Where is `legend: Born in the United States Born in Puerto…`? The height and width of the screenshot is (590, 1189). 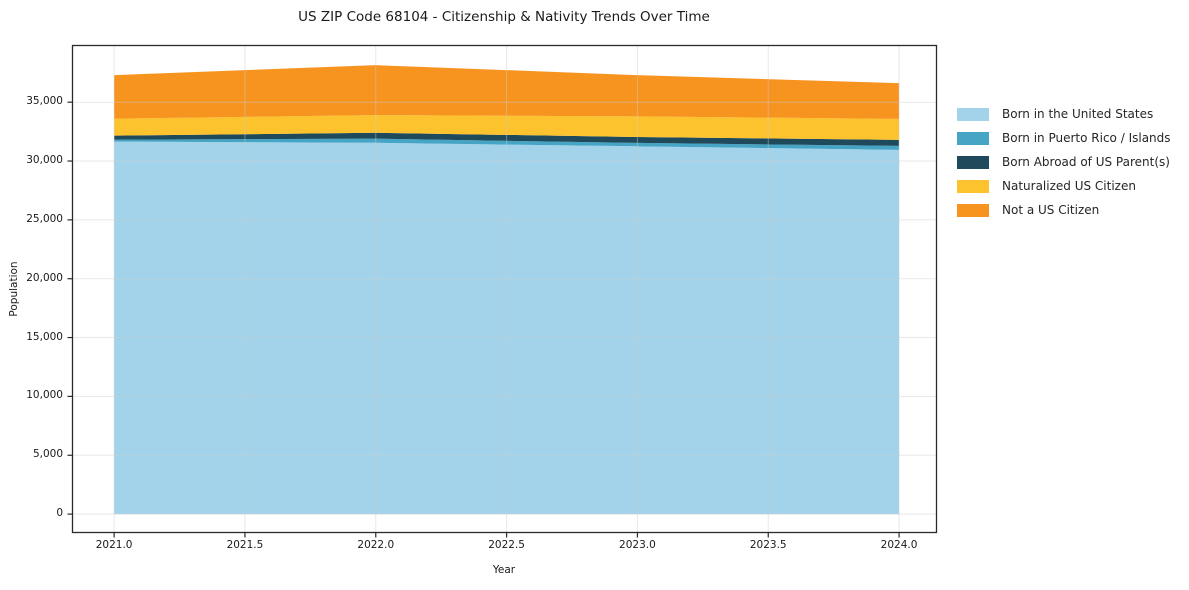 legend: Born in the United States Born in Puerto… is located at coordinates (1064, 162).